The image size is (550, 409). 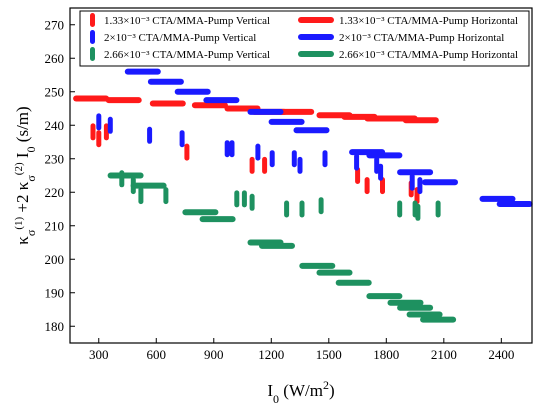 I want to click on y-tick-label: 210, so click(x=55, y=225).